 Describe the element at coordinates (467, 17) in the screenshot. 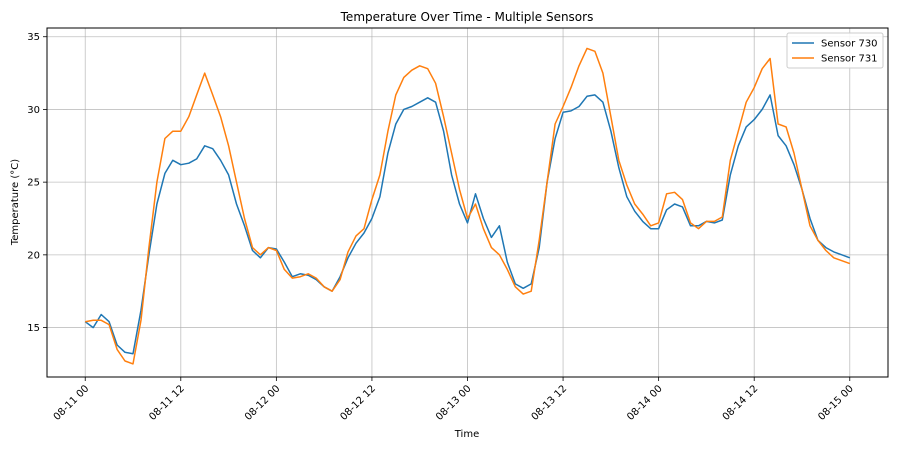

I see `chart-title: Temperature Over Time - Multiple Sensors` at that location.